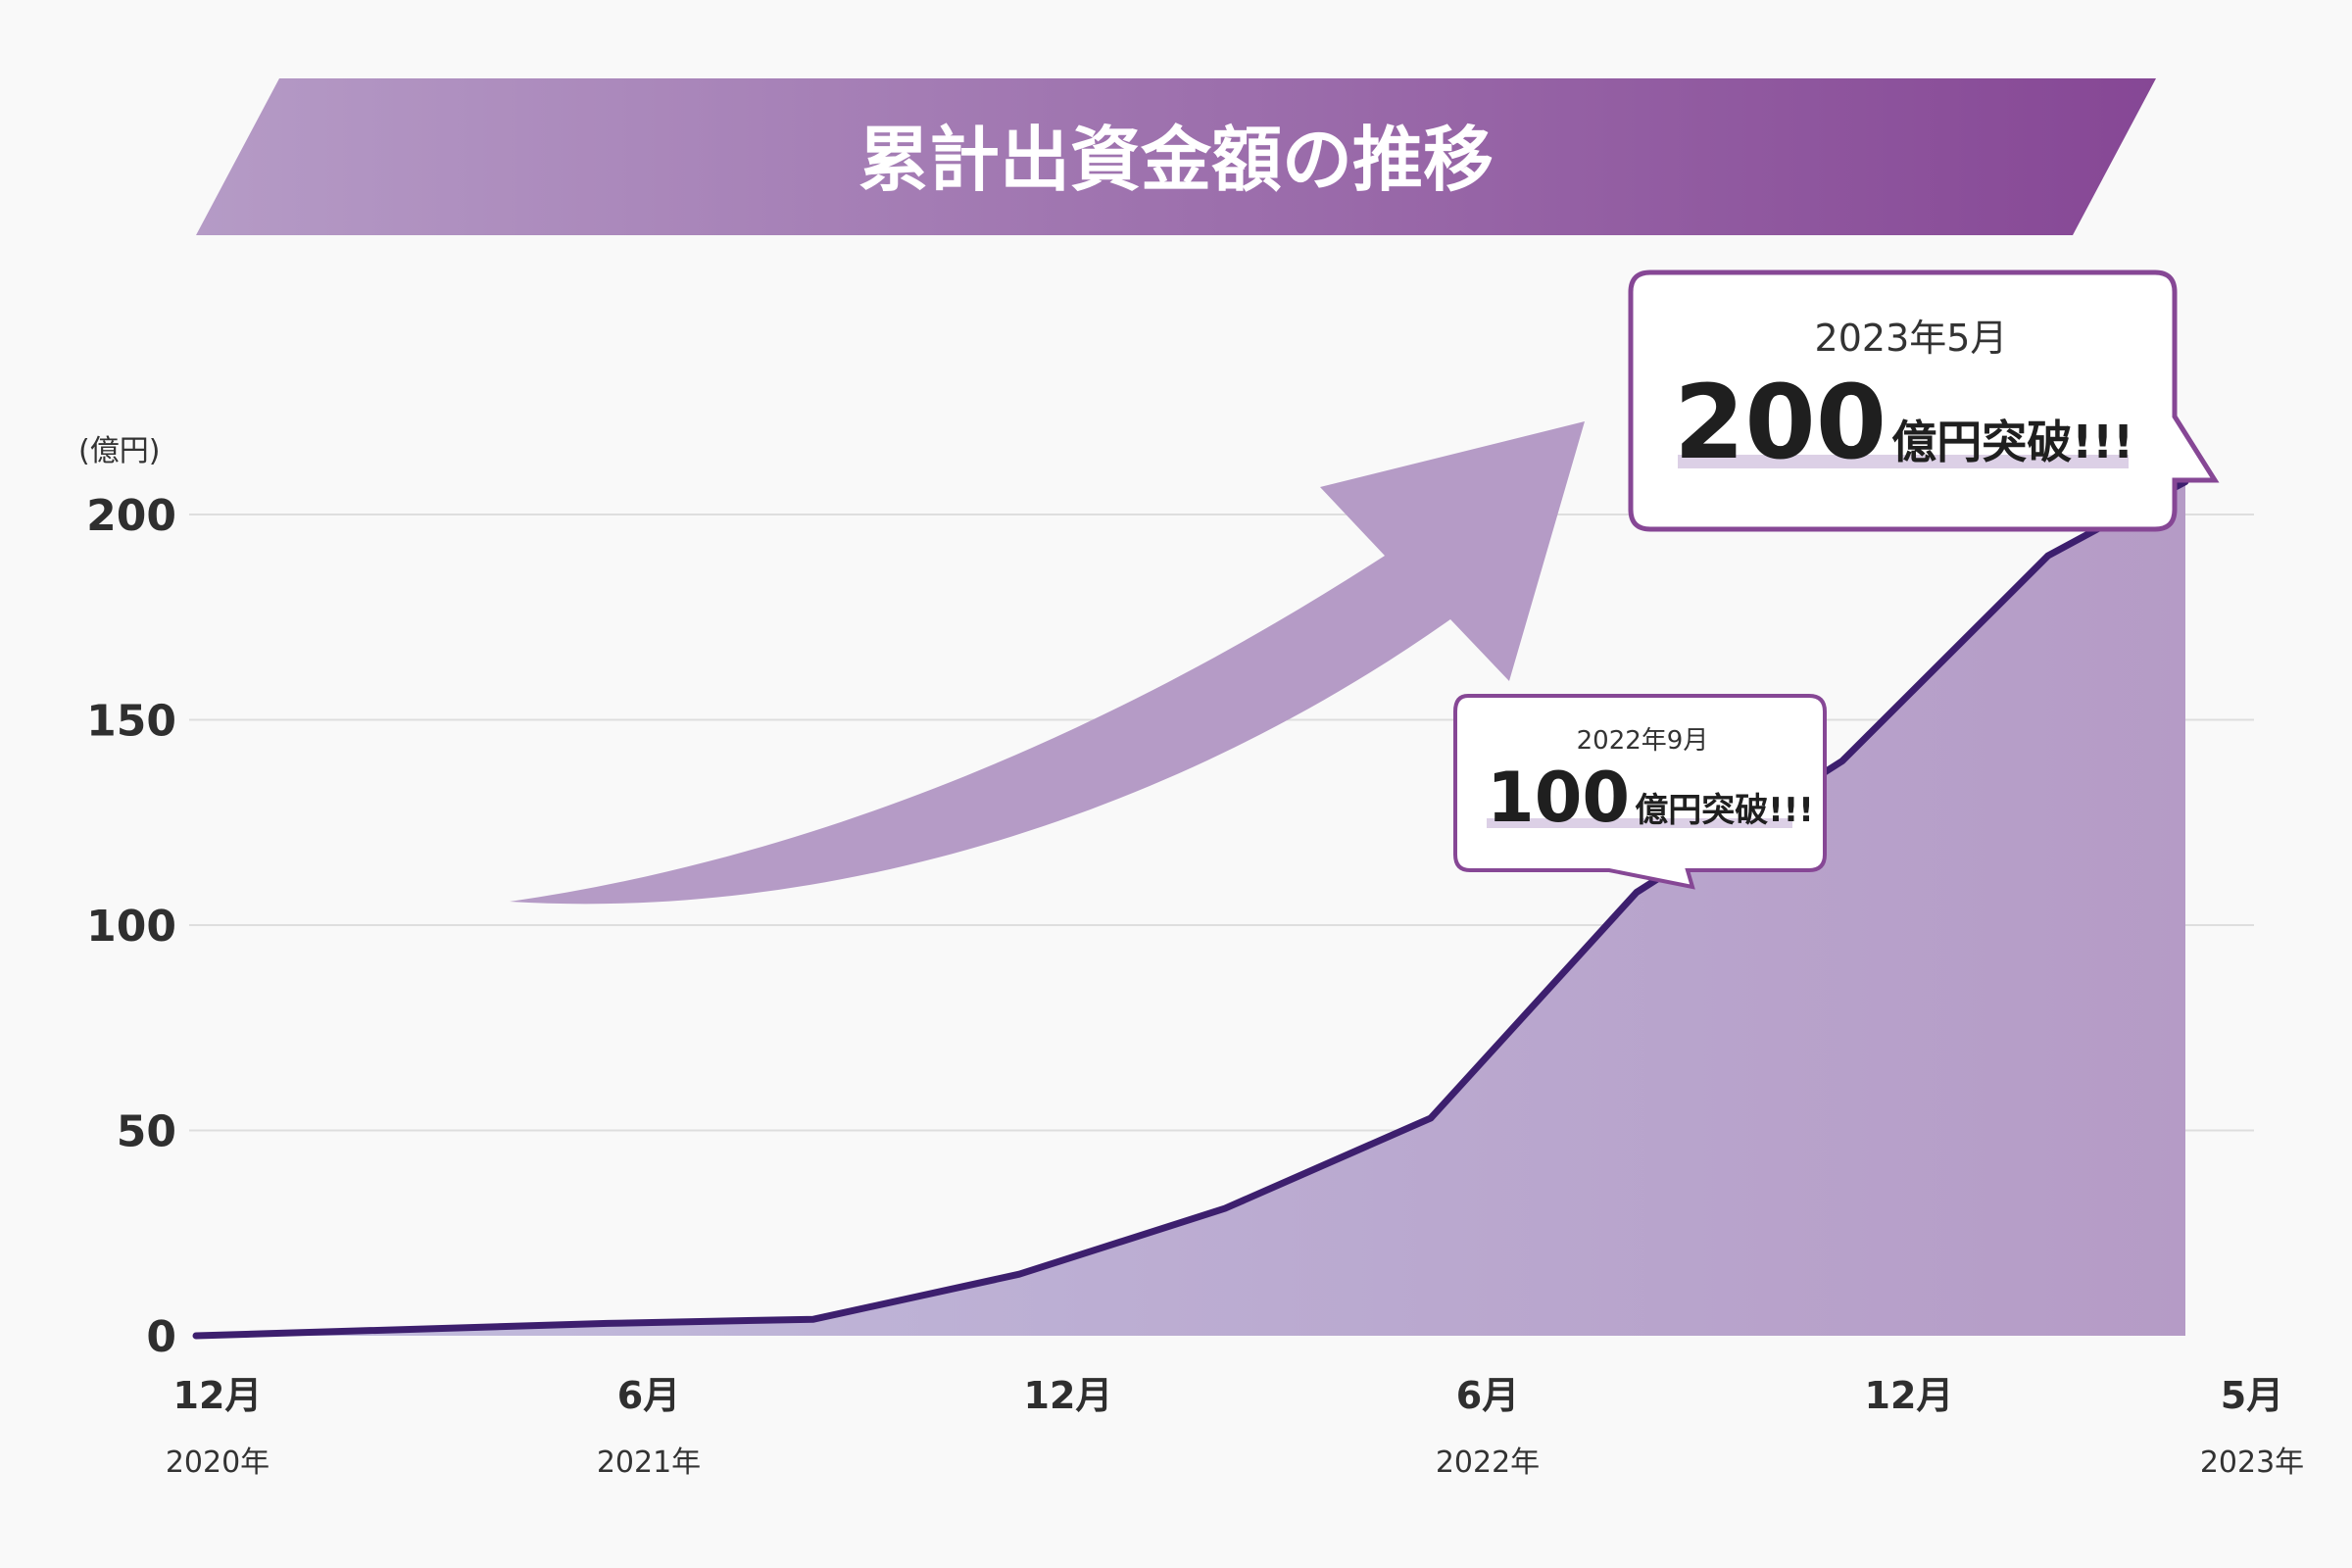 This screenshot has width=2352, height=1568. What do you see at coordinates (2012, 442) in the screenshot?
I see `callout-200-suffix: 億円突破!!!` at bounding box center [2012, 442].